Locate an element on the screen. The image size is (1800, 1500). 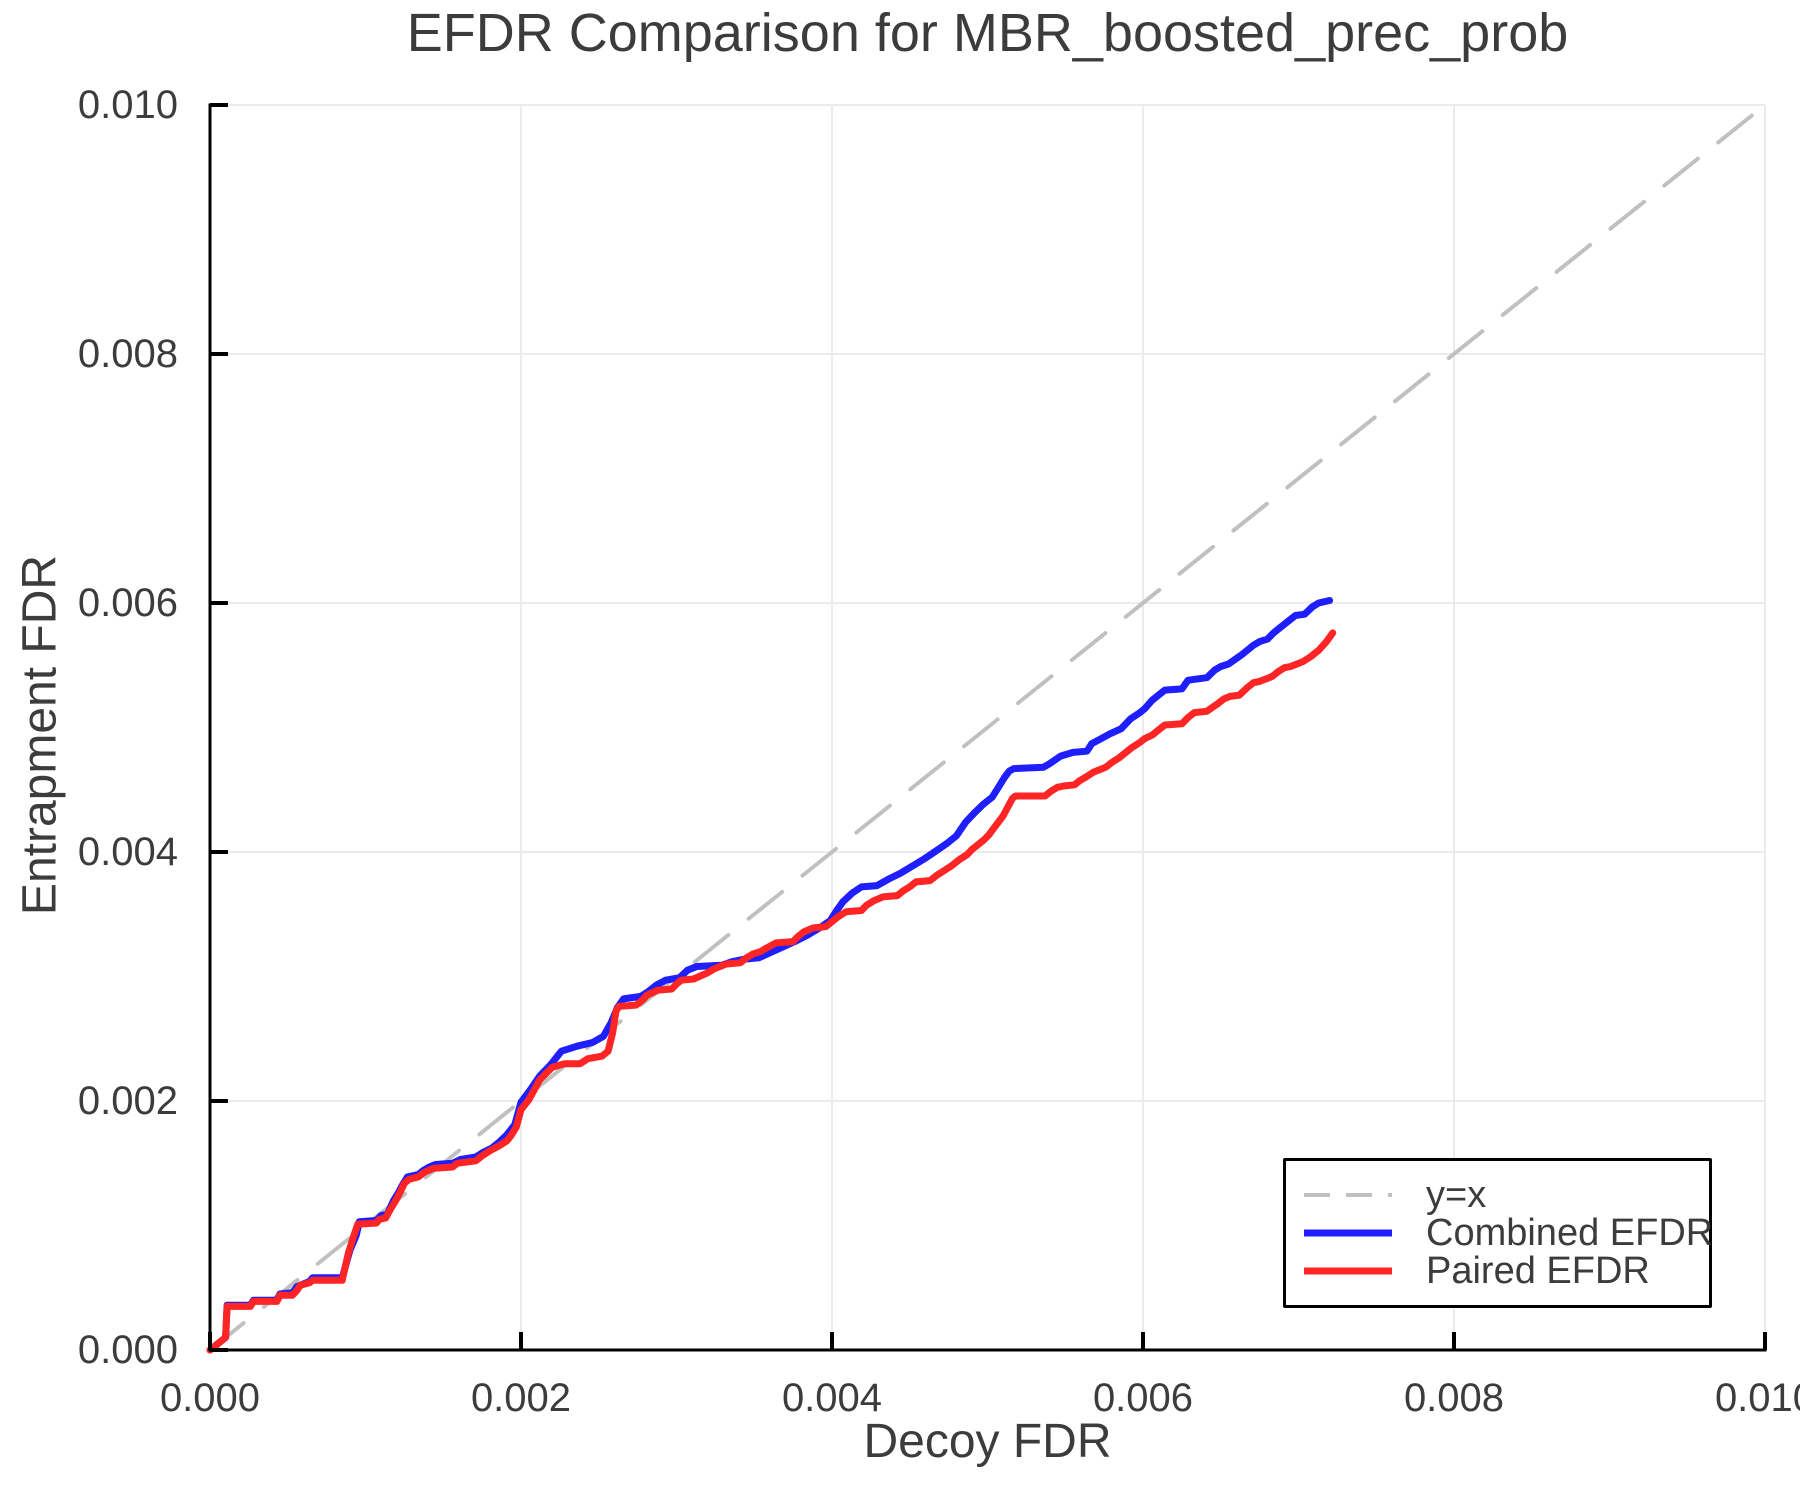
legend-row: Paired EFDR is located at coordinates (1504, 1271).